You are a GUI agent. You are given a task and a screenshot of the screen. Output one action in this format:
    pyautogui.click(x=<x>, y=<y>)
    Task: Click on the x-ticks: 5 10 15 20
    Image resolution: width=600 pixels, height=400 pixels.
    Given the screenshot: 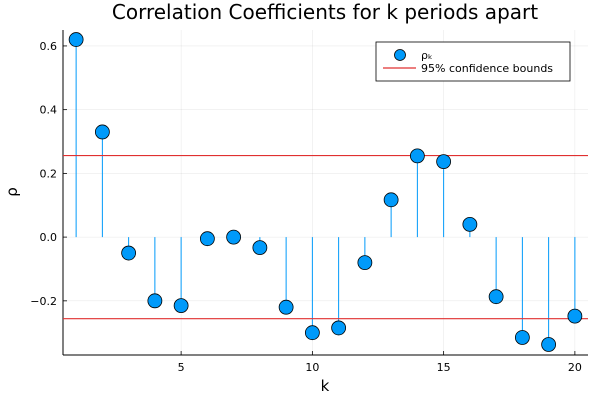 What is the action you would take?
    pyautogui.click(x=380, y=362)
    